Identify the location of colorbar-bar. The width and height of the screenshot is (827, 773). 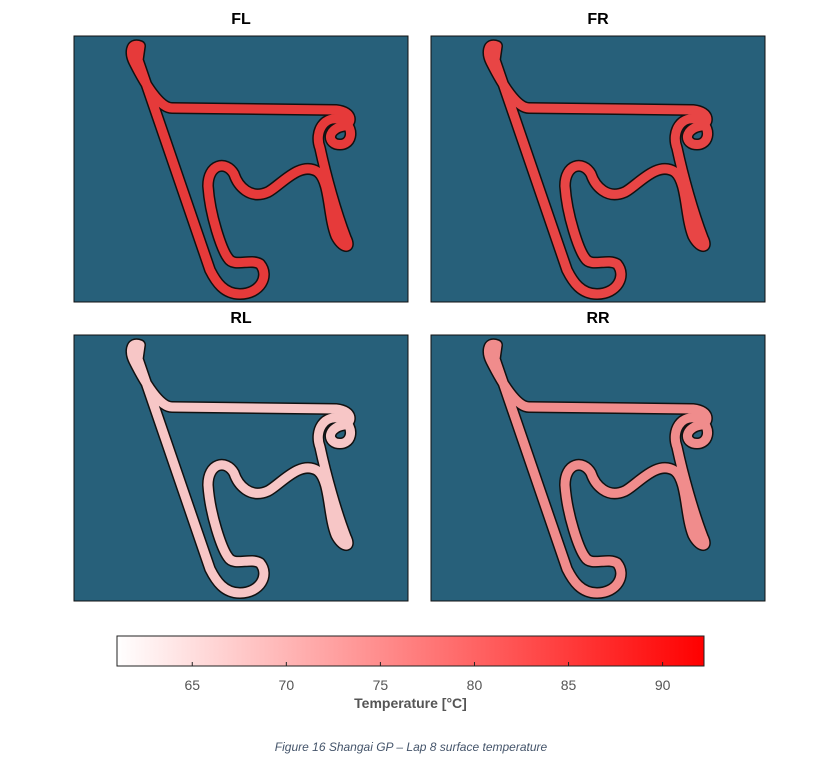
(410, 651).